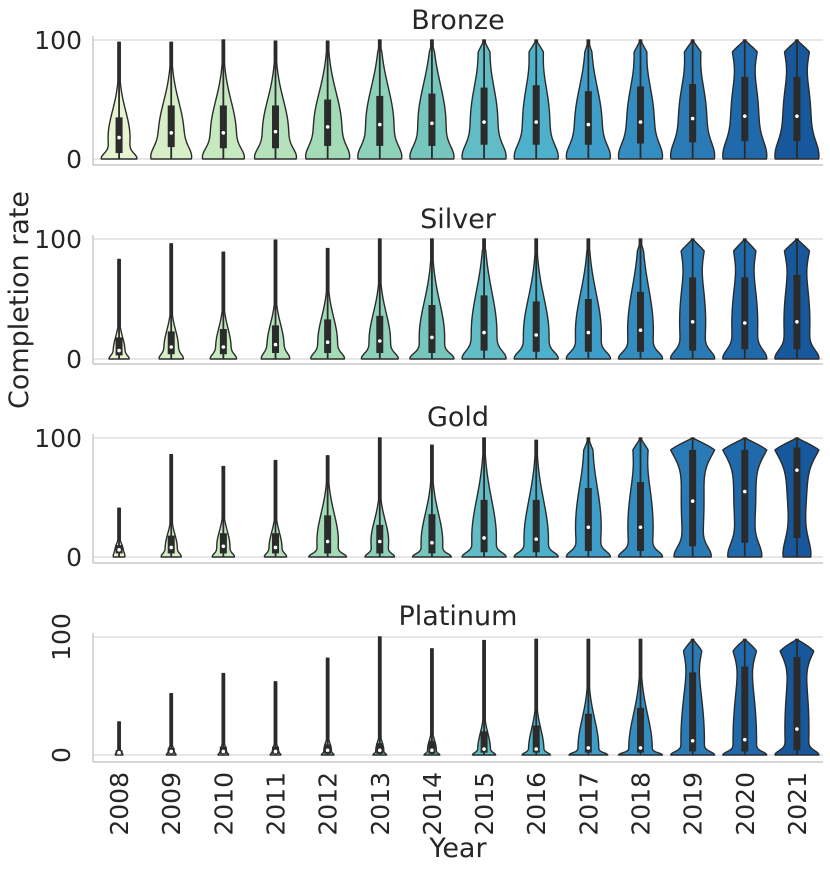  Describe the element at coordinates (536, 804) in the screenshot. I see `x-tick-label: 2016` at that location.